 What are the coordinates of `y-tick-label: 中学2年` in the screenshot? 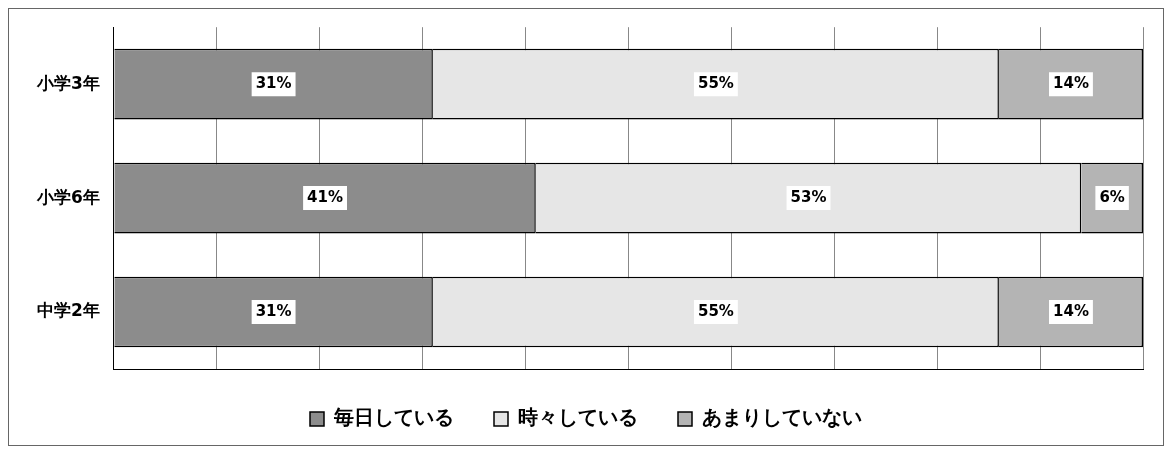 It's located at (68, 310).